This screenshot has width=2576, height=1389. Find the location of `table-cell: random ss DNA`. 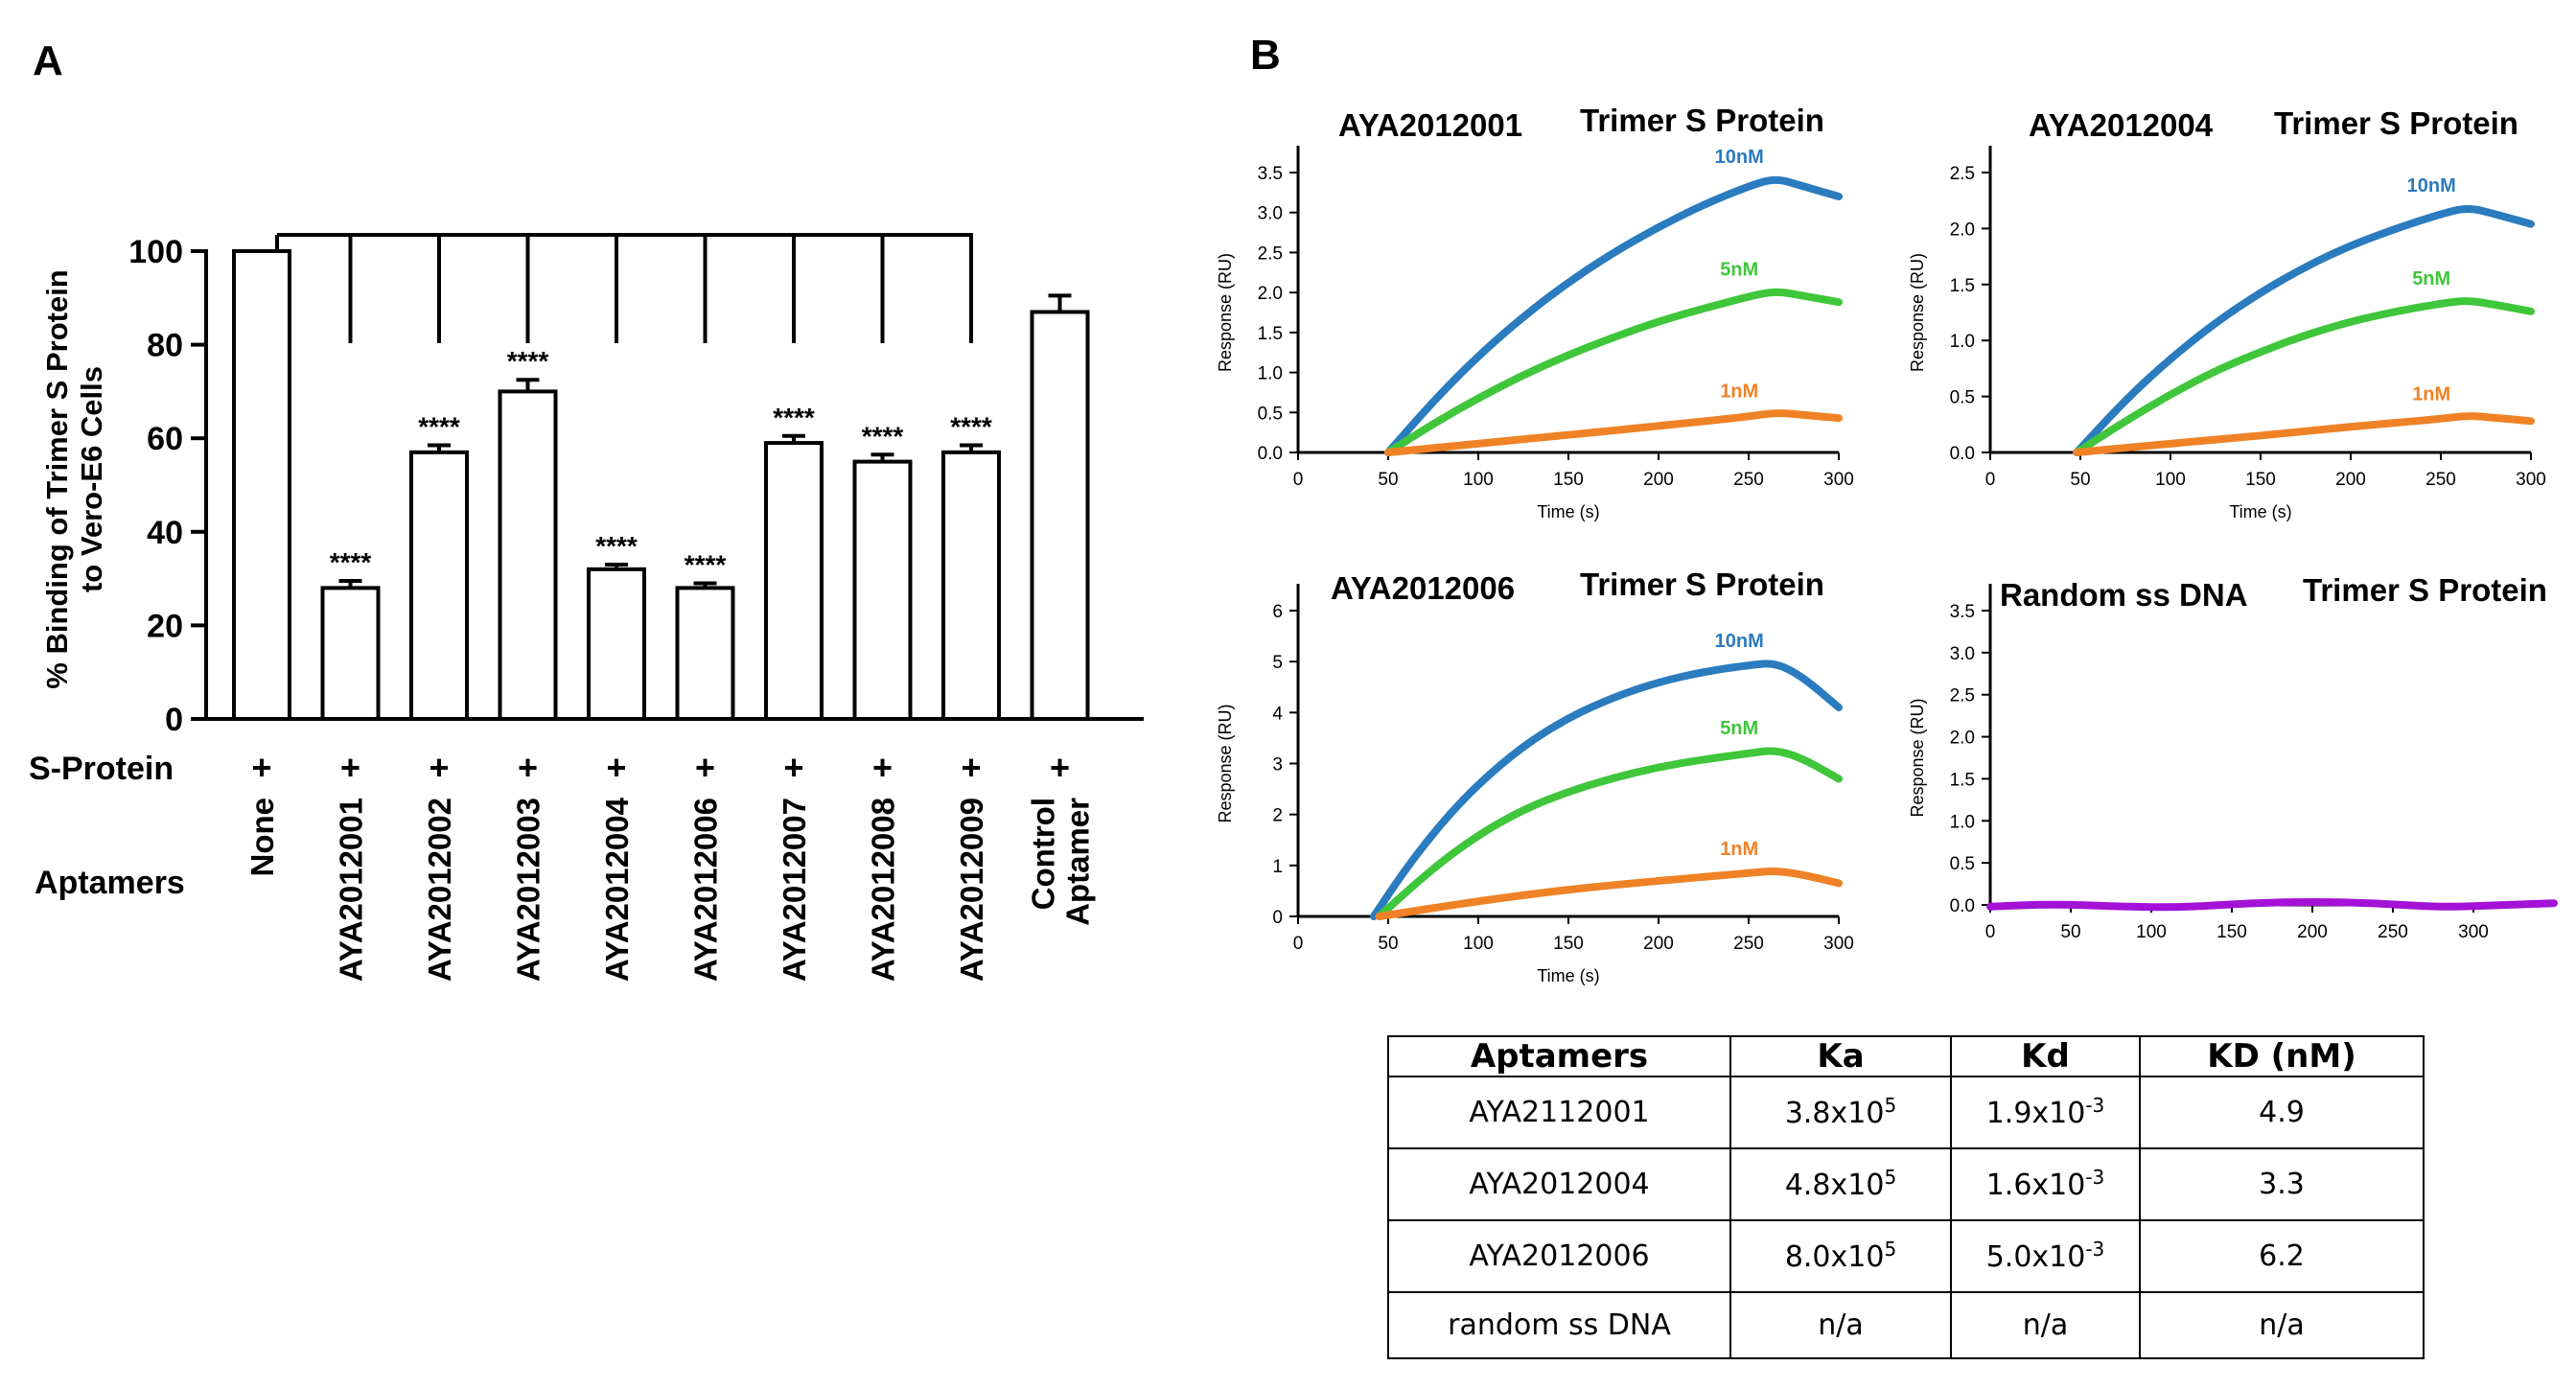

table-cell: random ss DNA is located at coordinates (1559, 1325).